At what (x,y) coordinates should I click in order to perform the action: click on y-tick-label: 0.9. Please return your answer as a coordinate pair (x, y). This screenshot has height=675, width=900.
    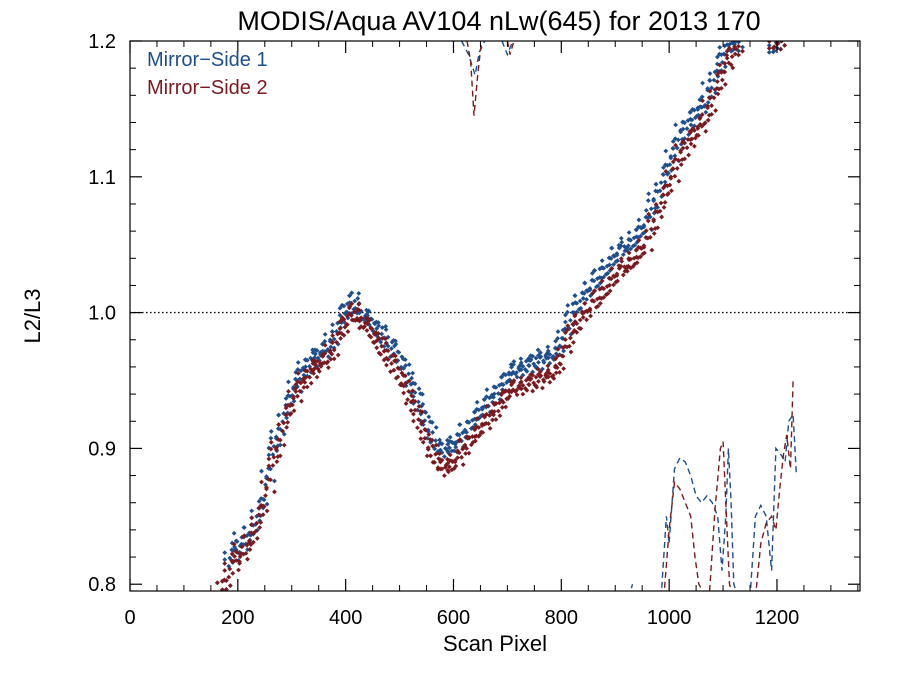
    Looking at the image, I should click on (102, 449).